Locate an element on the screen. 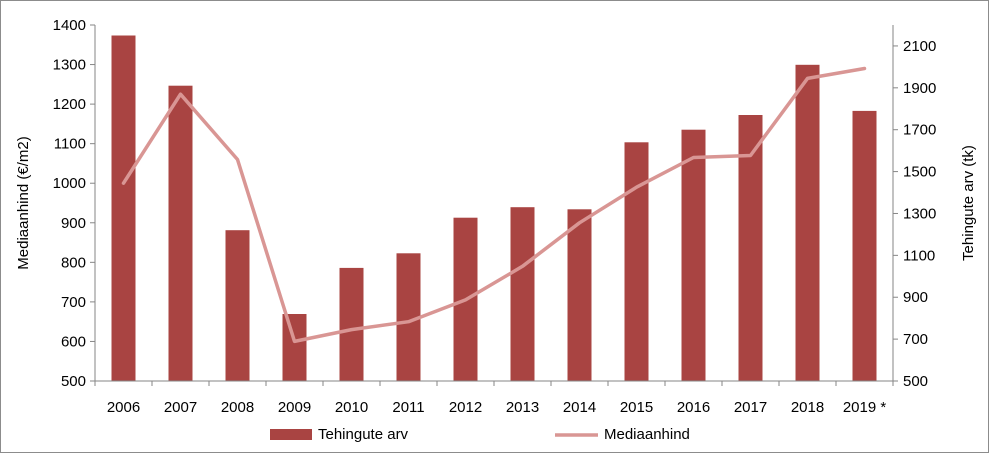  left-tick-label: 800 is located at coordinates (73, 262).